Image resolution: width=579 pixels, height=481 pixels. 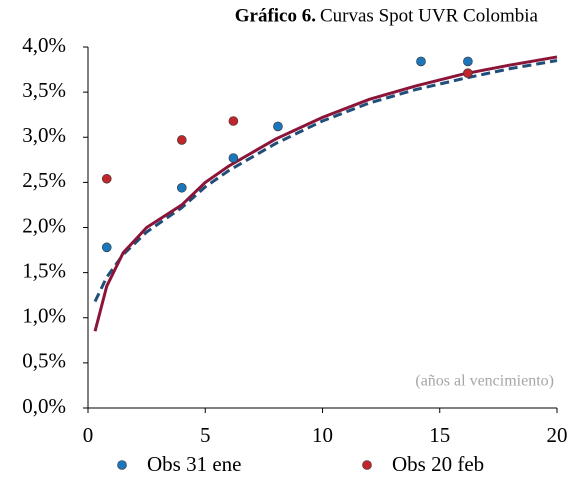 I want to click on y-tick-label: 4,0%, so click(x=44, y=45).